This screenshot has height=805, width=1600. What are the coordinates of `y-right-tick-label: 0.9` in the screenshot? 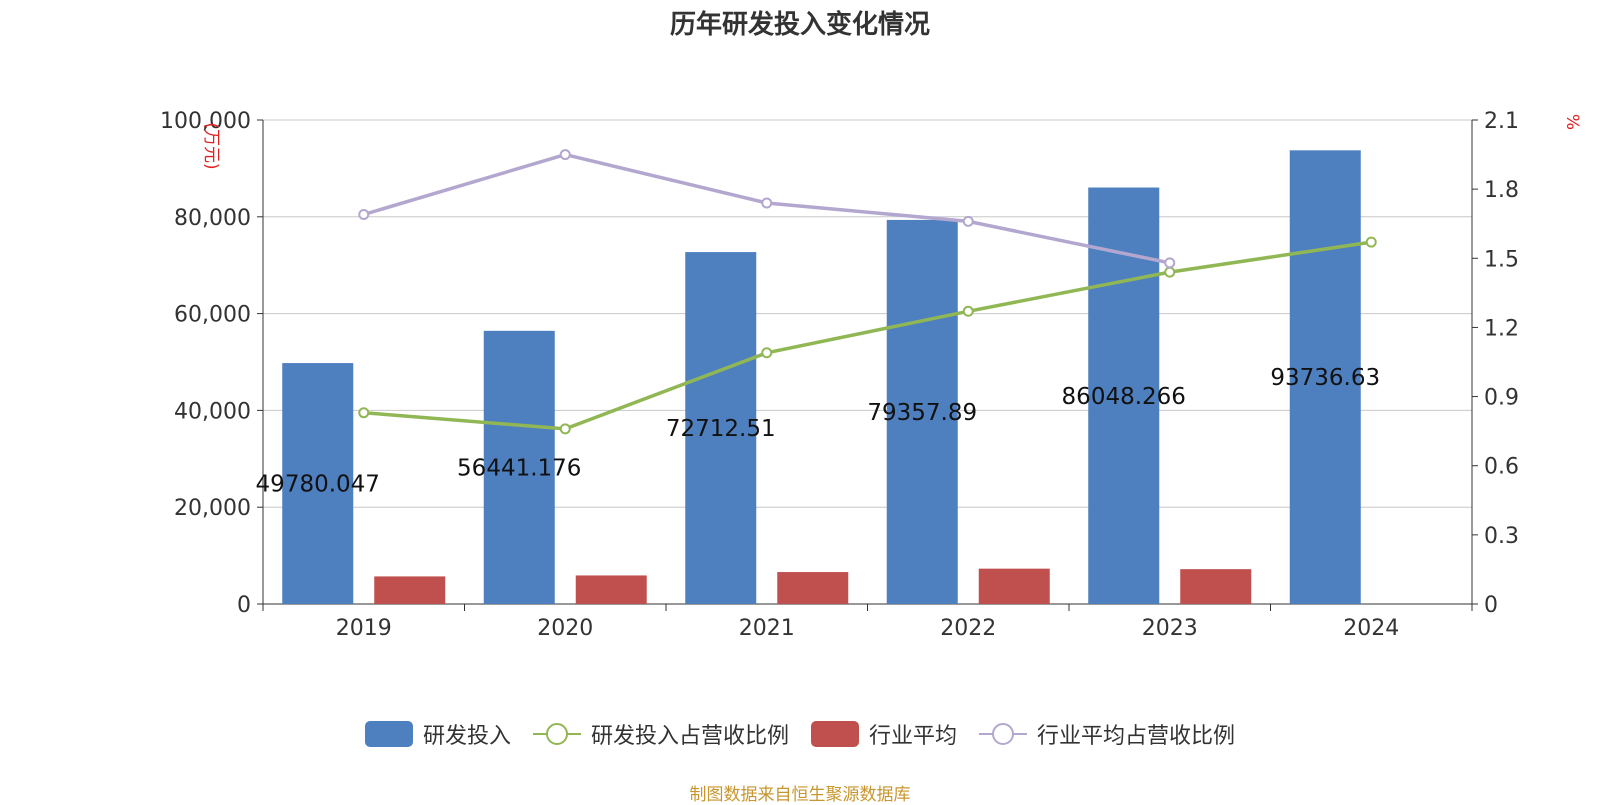 It's located at (1501, 398).